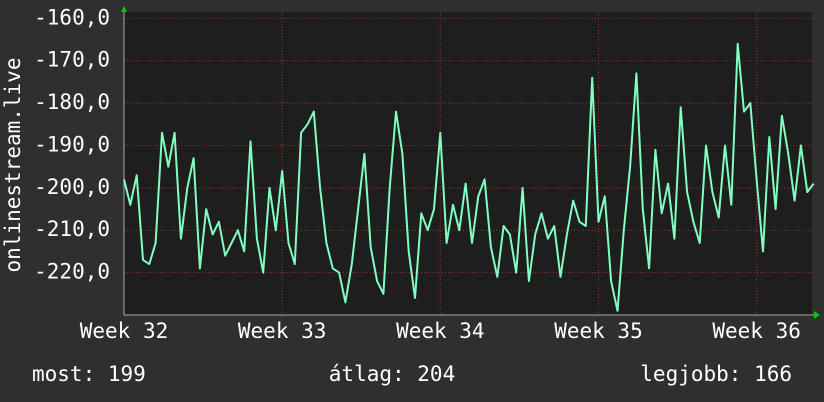 The image size is (824, 402). What do you see at coordinates (756, 331) in the screenshot?
I see `x-tick-label: Week 36` at bounding box center [756, 331].